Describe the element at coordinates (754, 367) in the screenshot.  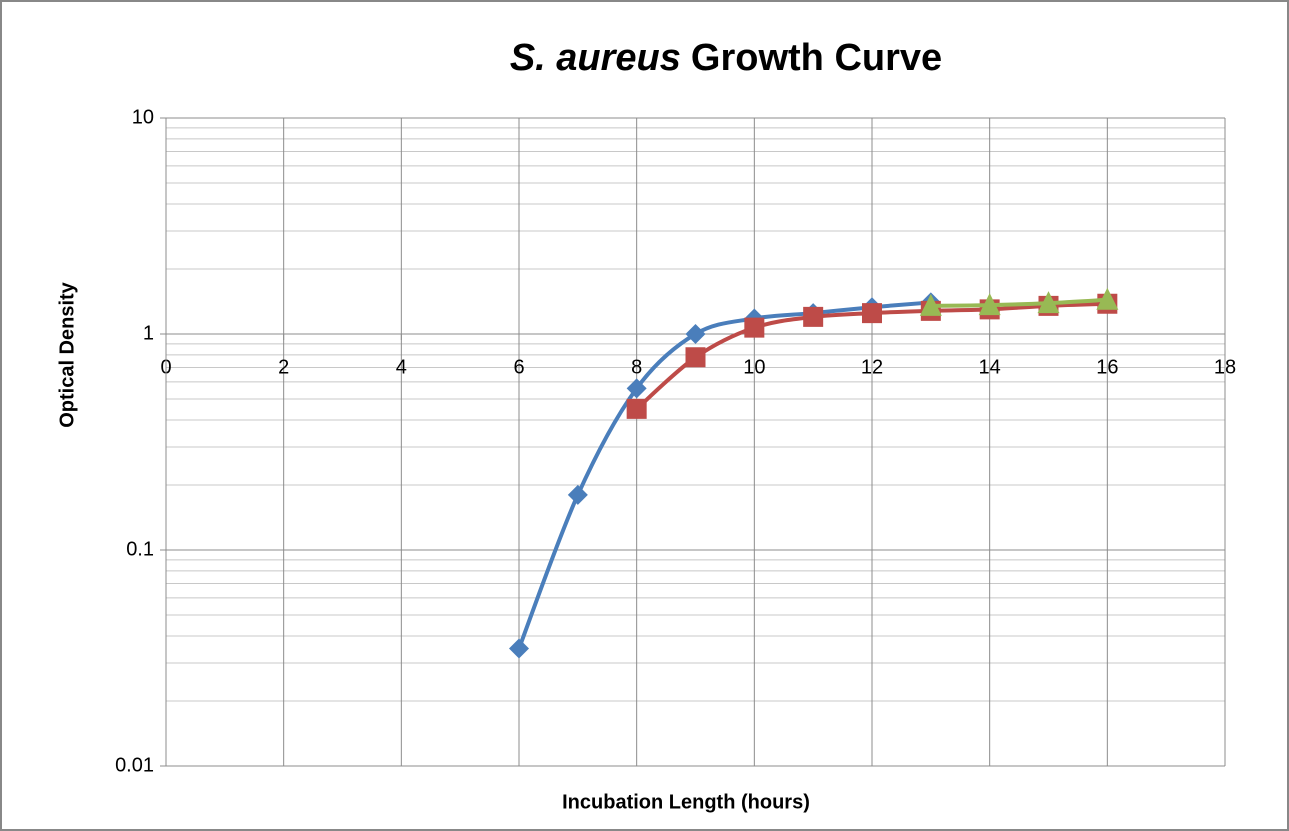
I see `x-tick-label: 10` at that location.